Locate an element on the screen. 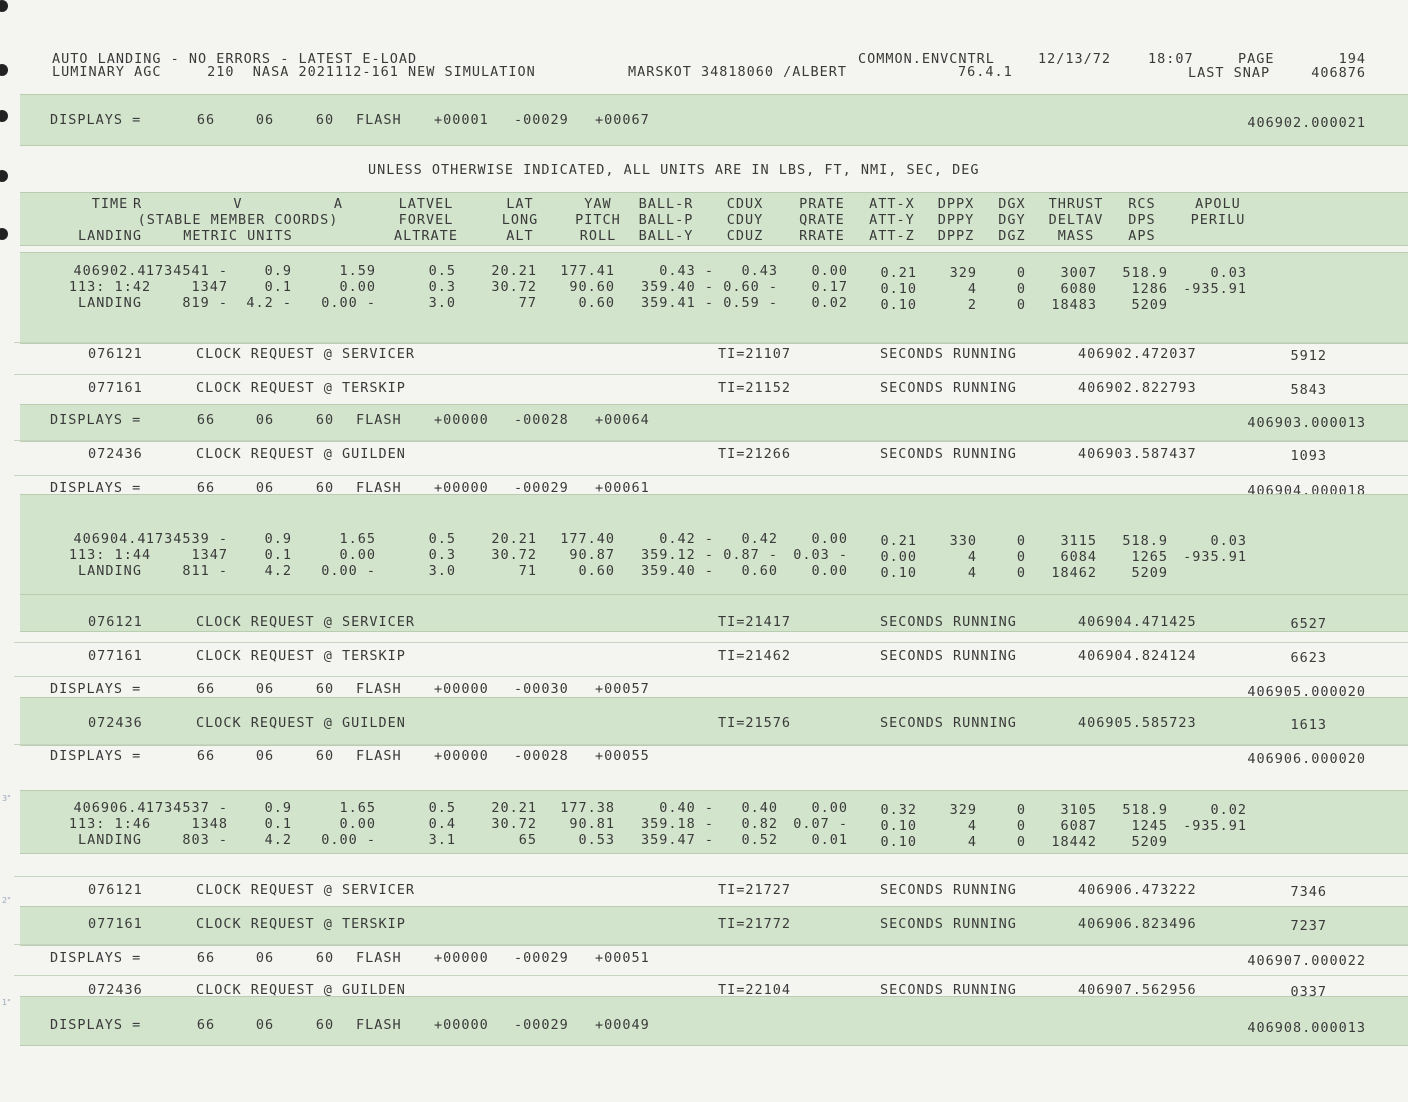 The width and height of the screenshot is (1408, 1102). clock-id: 076121 is located at coordinates (115, 622).